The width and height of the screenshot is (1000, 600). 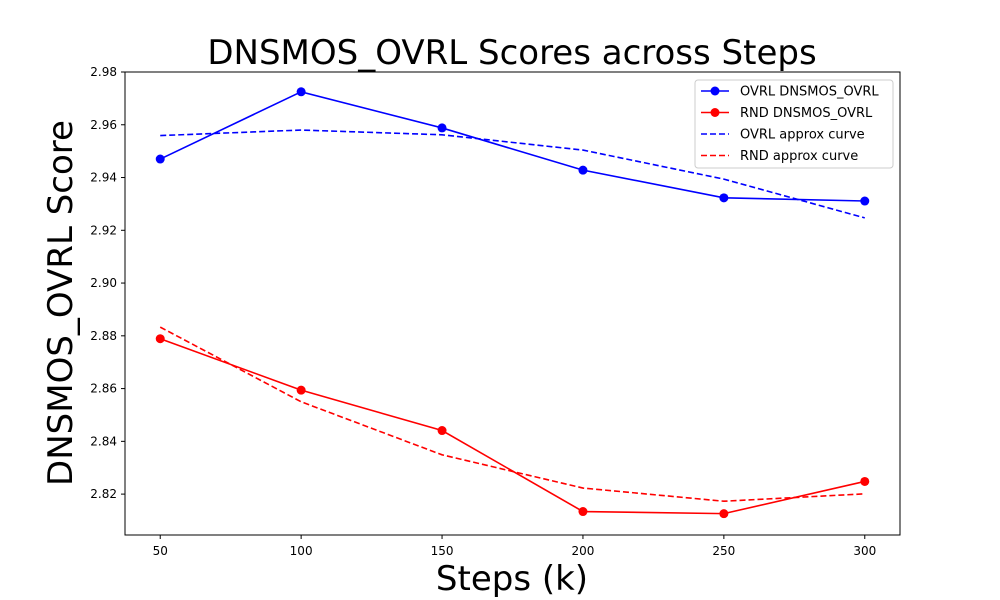 What do you see at coordinates (715, 112) in the screenshot?
I see `legend-marker-rnd-dnsmos-ovrl` at bounding box center [715, 112].